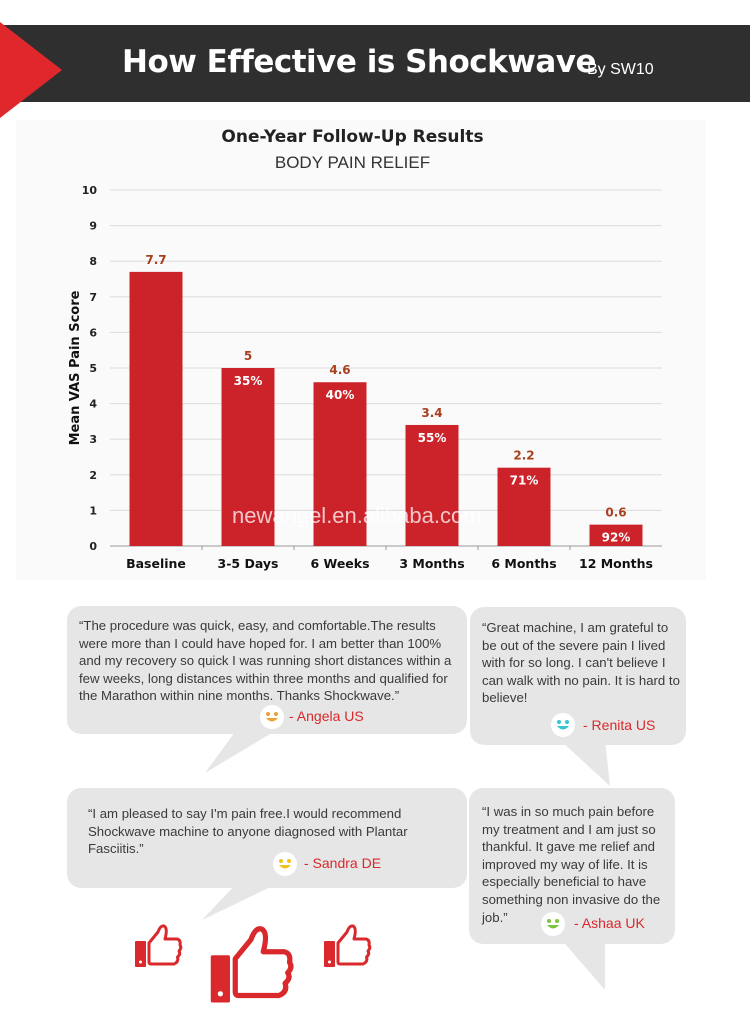 The height and width of the screenshot is (1033, 750). I want to click on y-tick-label: 10, so click(90, 190).